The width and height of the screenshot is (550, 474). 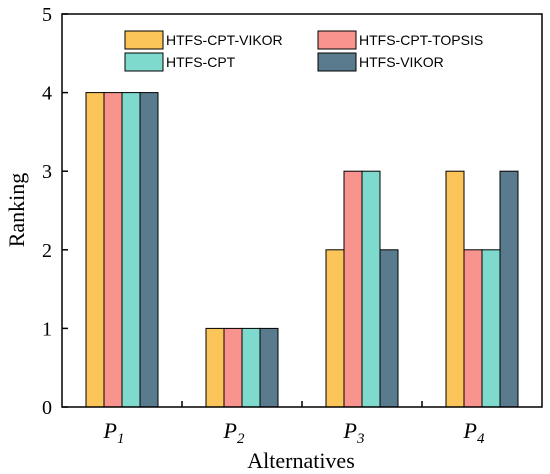 I want to click on bar-htfs-cpt-vikor-p4, so click(x=455, y=289).